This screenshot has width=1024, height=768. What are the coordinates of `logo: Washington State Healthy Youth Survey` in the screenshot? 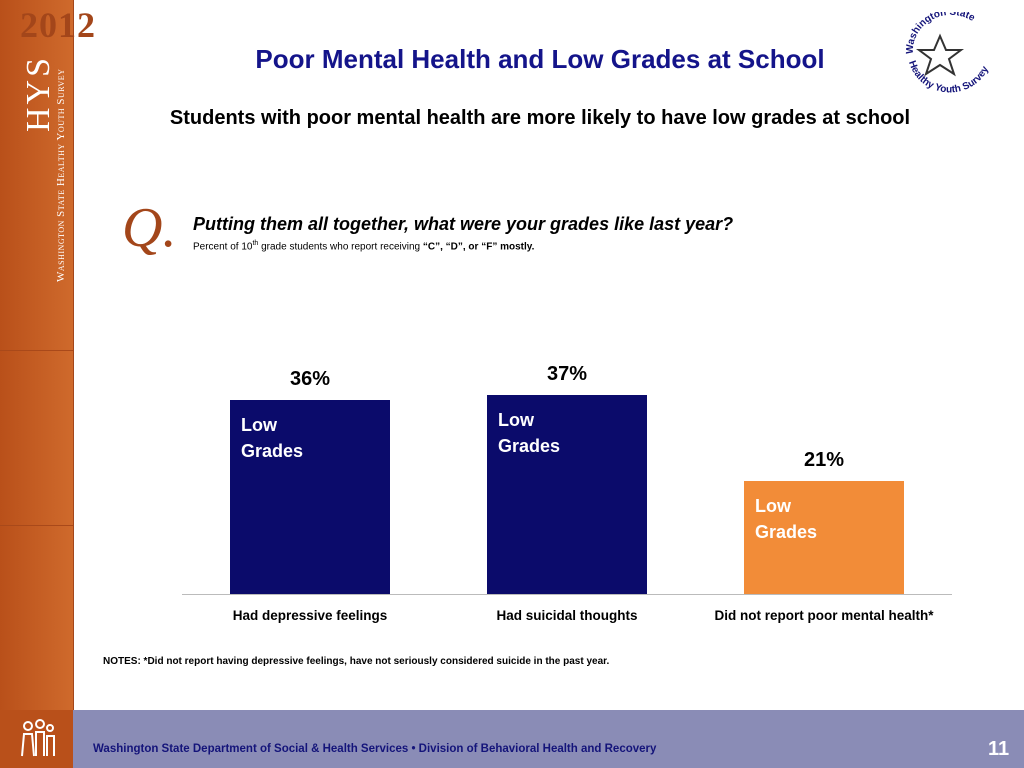 It's located at (948, 53).